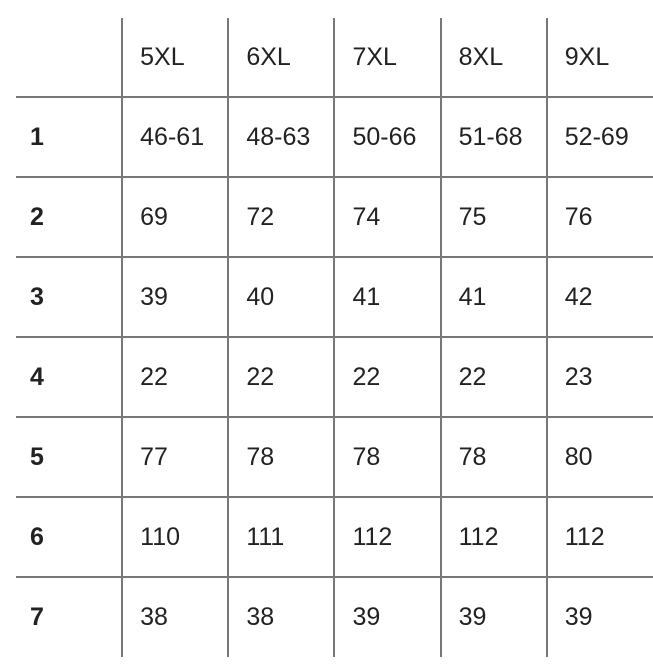  I want to click on row-label: 1, so click(69, 136).